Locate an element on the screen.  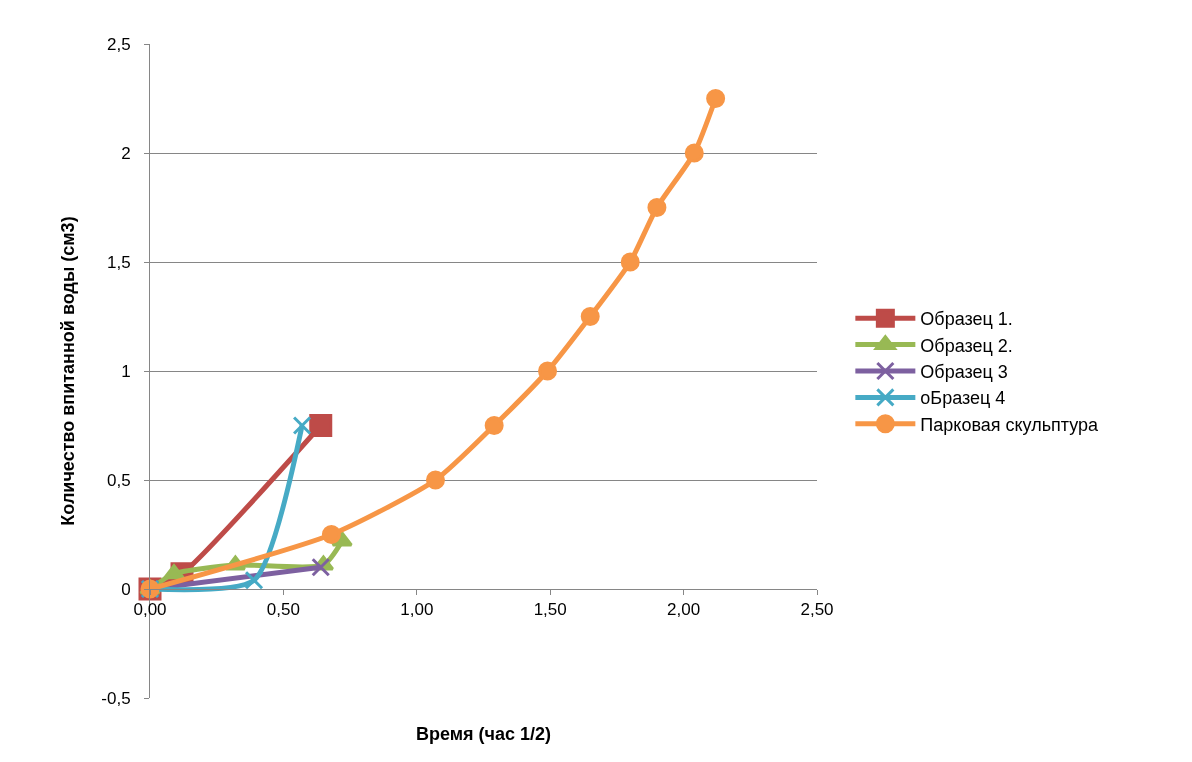
x-axis-title: Время (час 1/2) is located at coordinates (484, 734).